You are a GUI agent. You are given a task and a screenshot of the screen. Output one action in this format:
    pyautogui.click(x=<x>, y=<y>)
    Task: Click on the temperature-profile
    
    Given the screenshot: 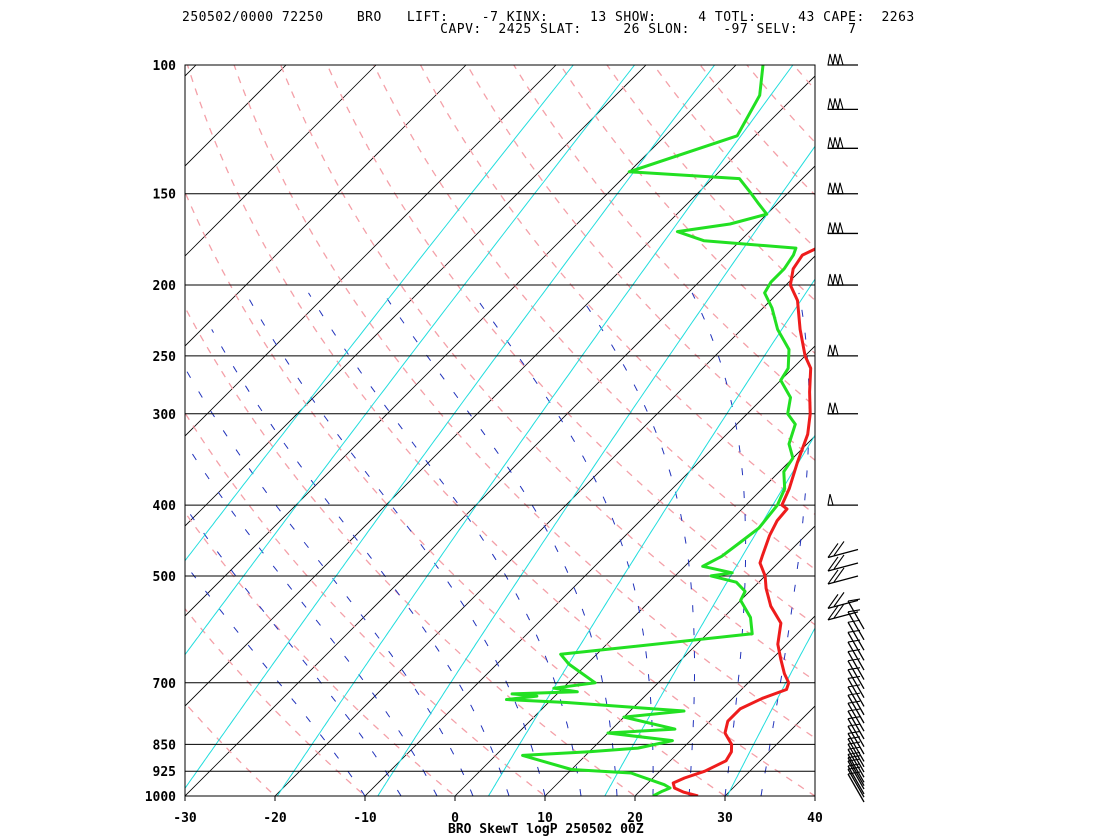 What is the action you would take?
    pyautogui.click(x=743, y=521)
    